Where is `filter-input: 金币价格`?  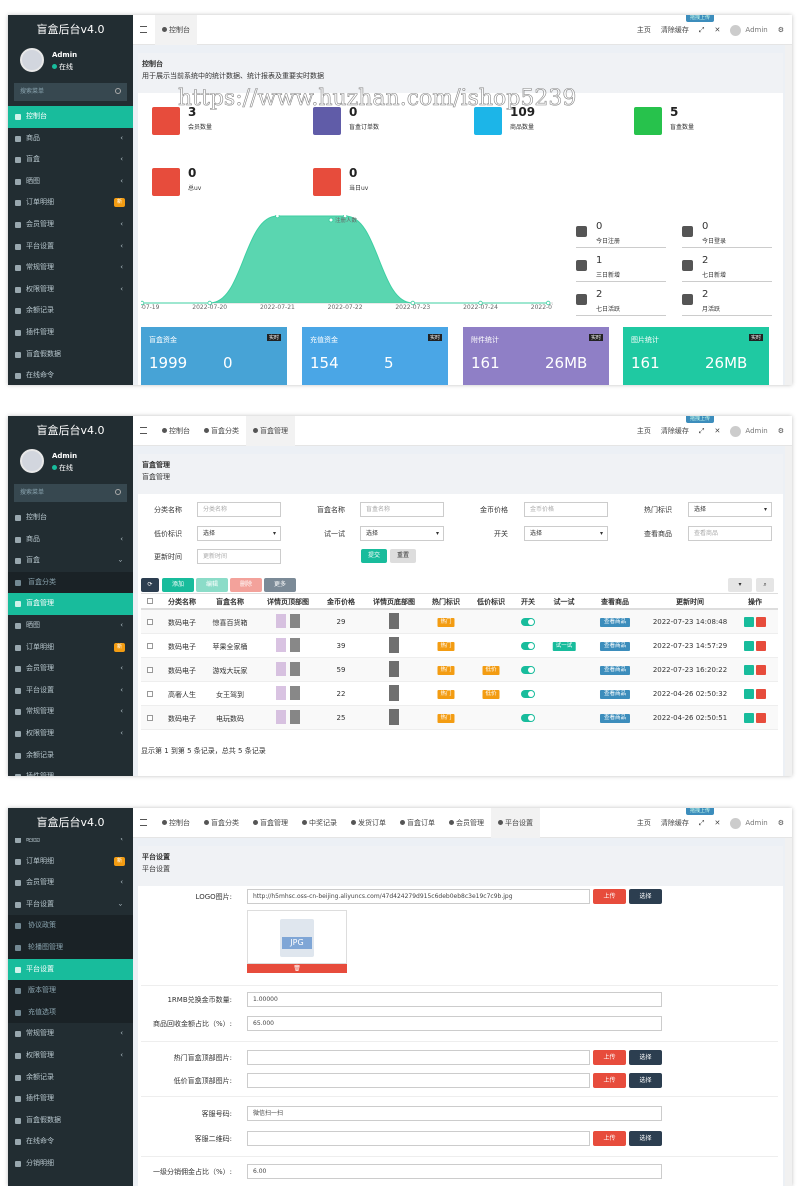
filter-input: 金币价格 is located at coordinates (566, 509).